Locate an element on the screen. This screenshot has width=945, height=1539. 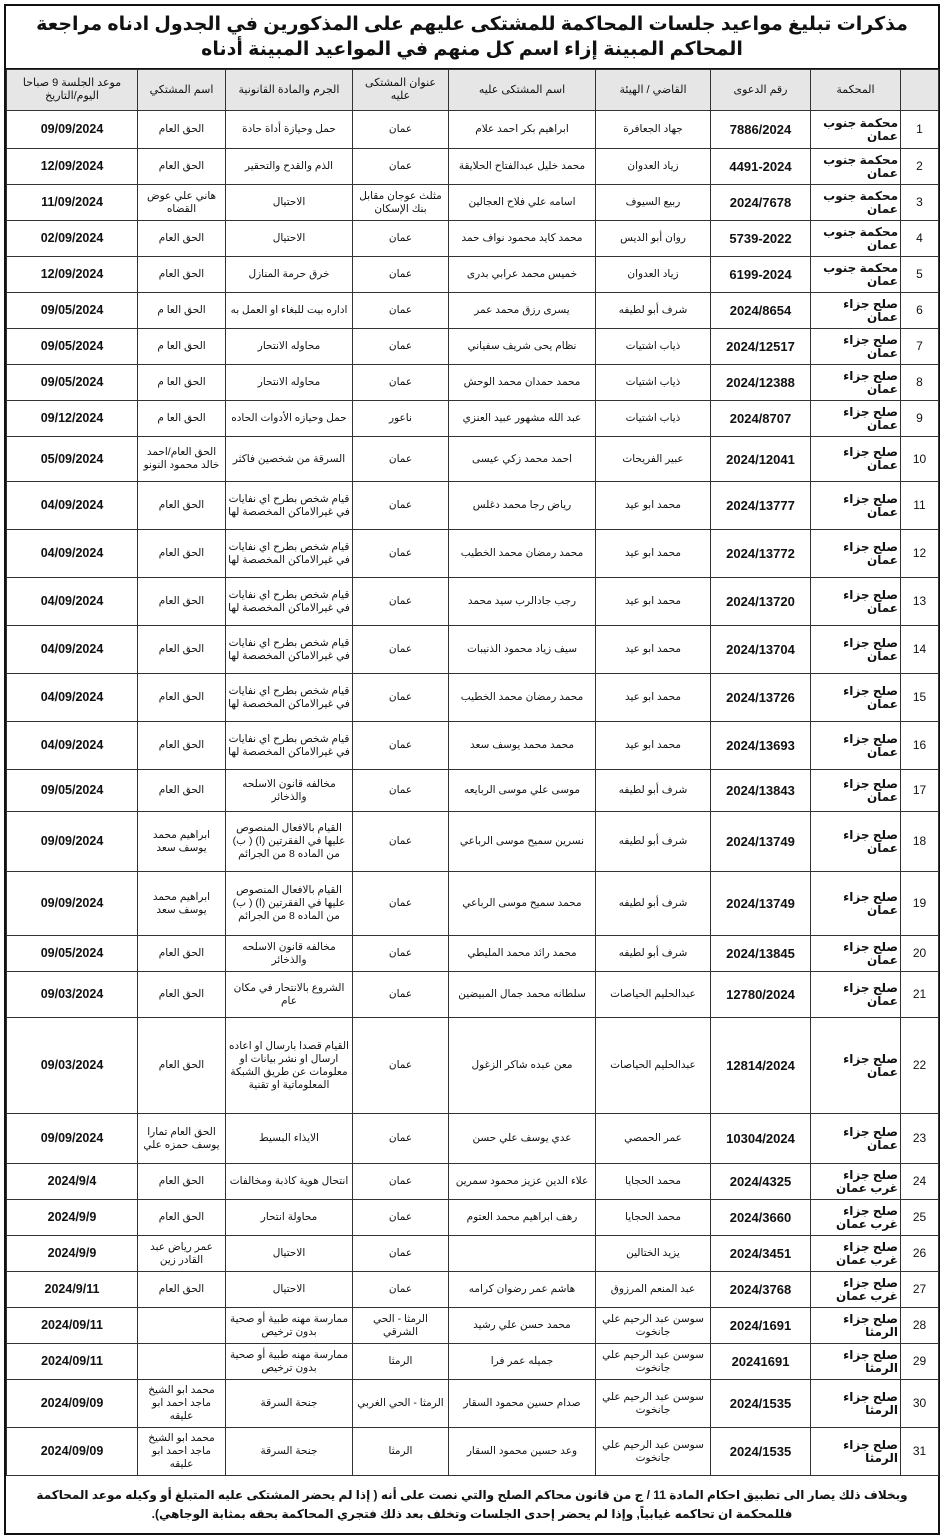
cell-num: 8 is located at coordinates (919, 382).